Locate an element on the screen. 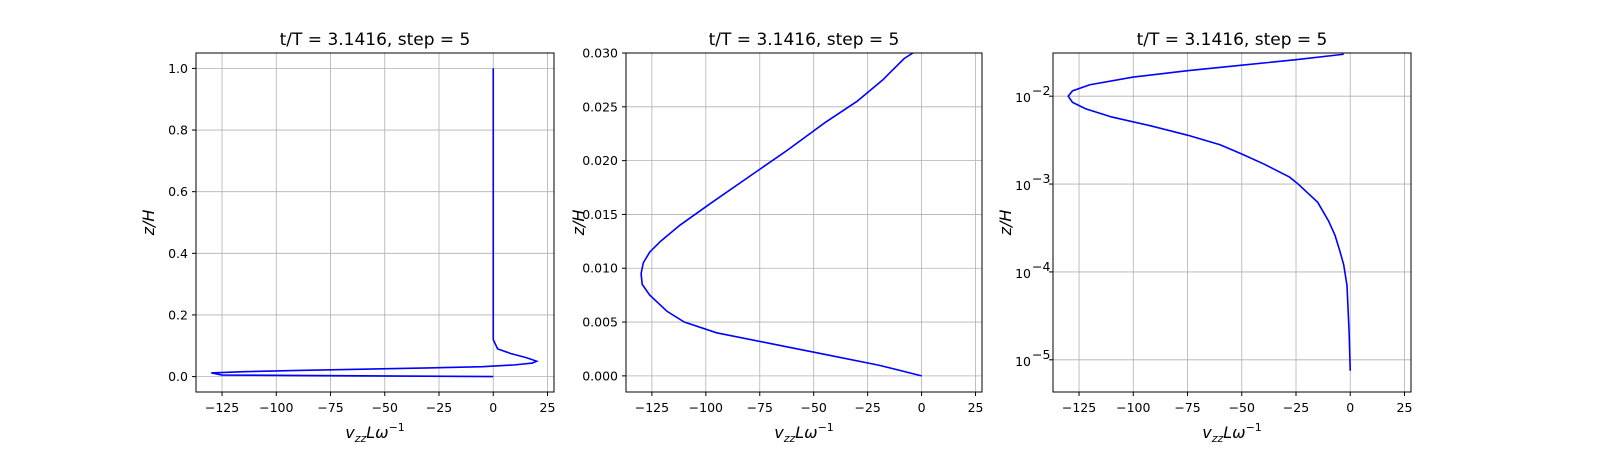 This screenshot has width=1600, height=450. y-tick-label: 0.2 is located at coordinates (178, 314).